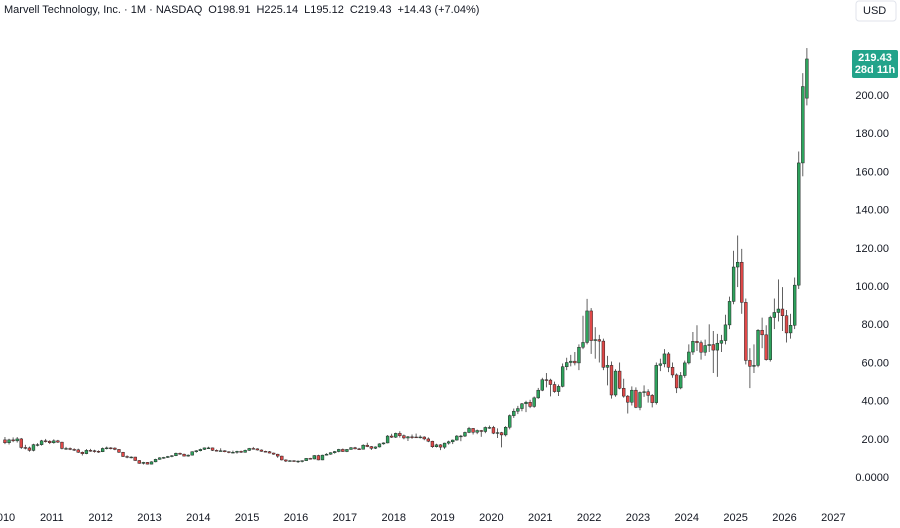  I want to click on currency: USD, so click(874, 11).